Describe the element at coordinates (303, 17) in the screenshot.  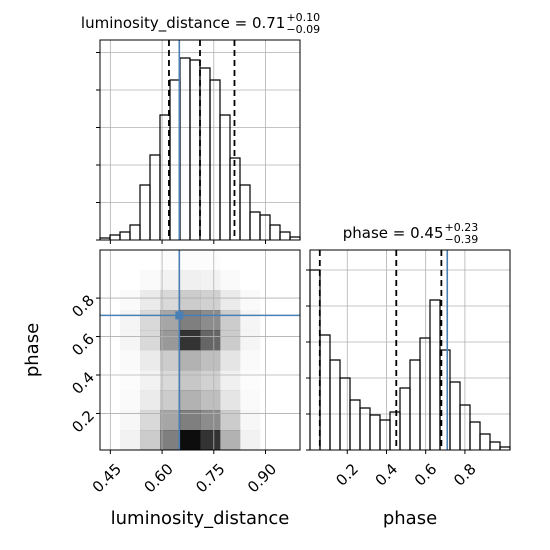
I see `title-upper: +0.10` at that location.